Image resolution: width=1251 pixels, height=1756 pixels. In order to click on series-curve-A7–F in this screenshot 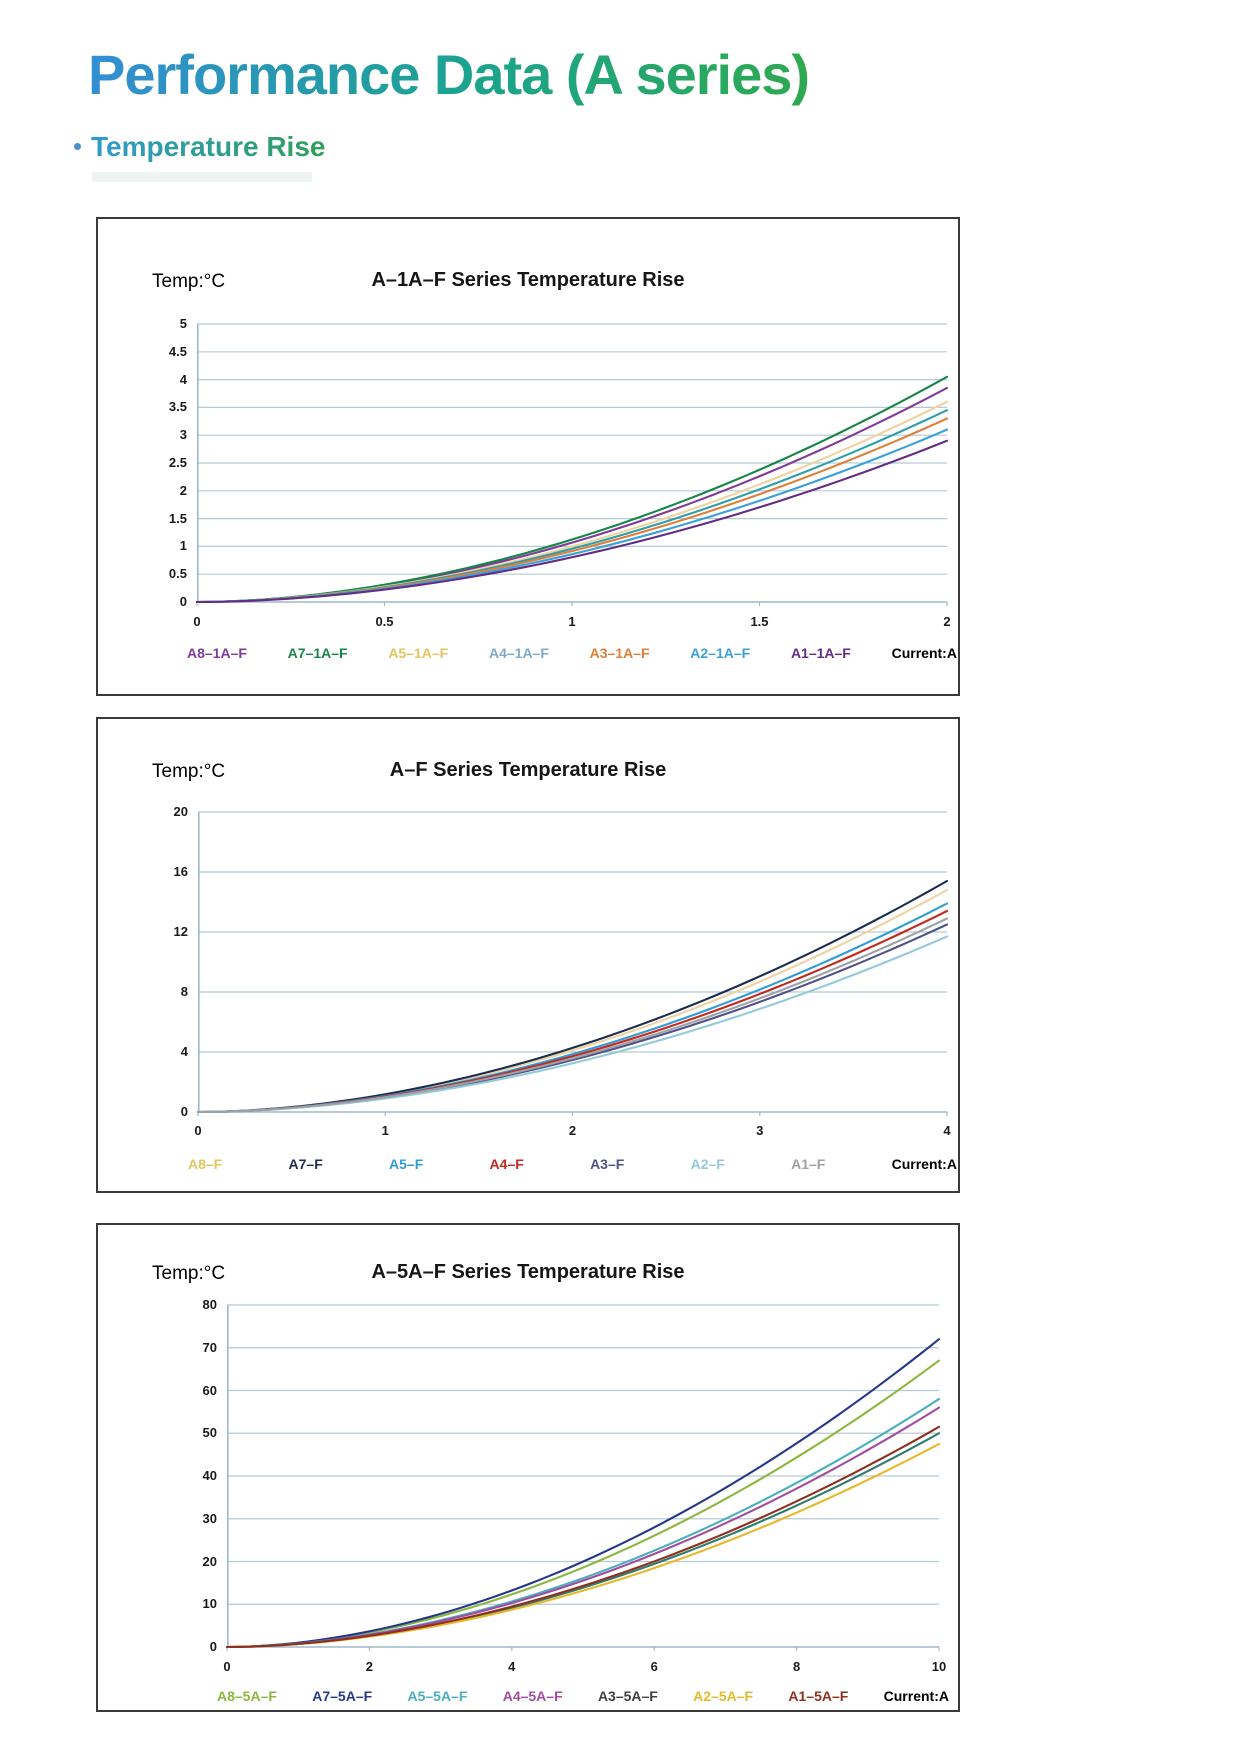, I will do `click(572, 996)`.